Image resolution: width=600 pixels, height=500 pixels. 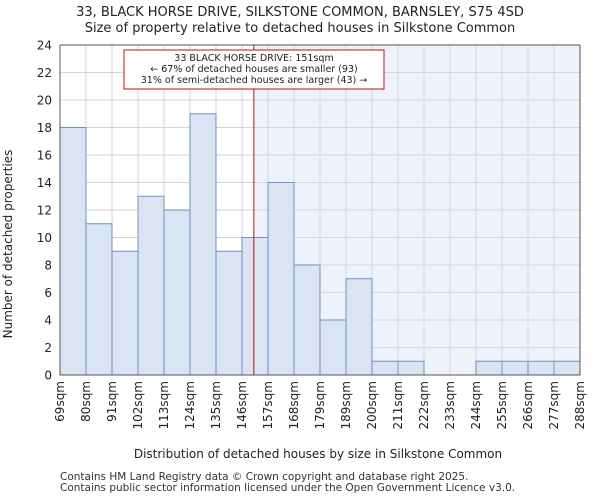 I want to click on x-tick-label: 189sqm, so click(x=346, y=405).